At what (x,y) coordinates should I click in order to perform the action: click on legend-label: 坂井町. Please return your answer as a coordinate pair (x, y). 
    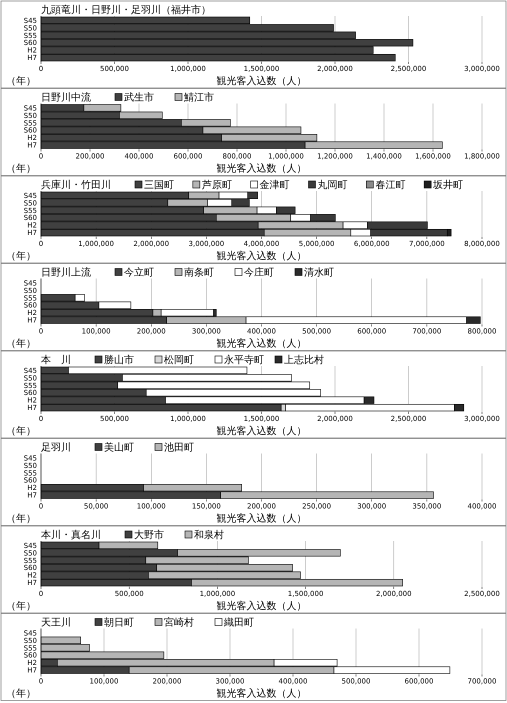
    Looking at the image, I should click on (448, 185).